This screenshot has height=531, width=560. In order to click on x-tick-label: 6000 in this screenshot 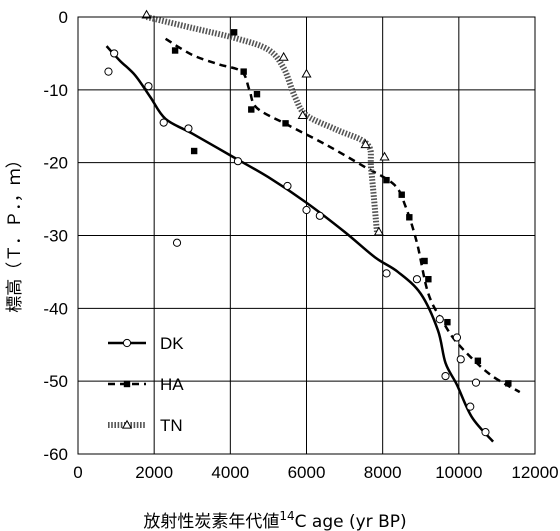, I will do `click(307, 472)`.